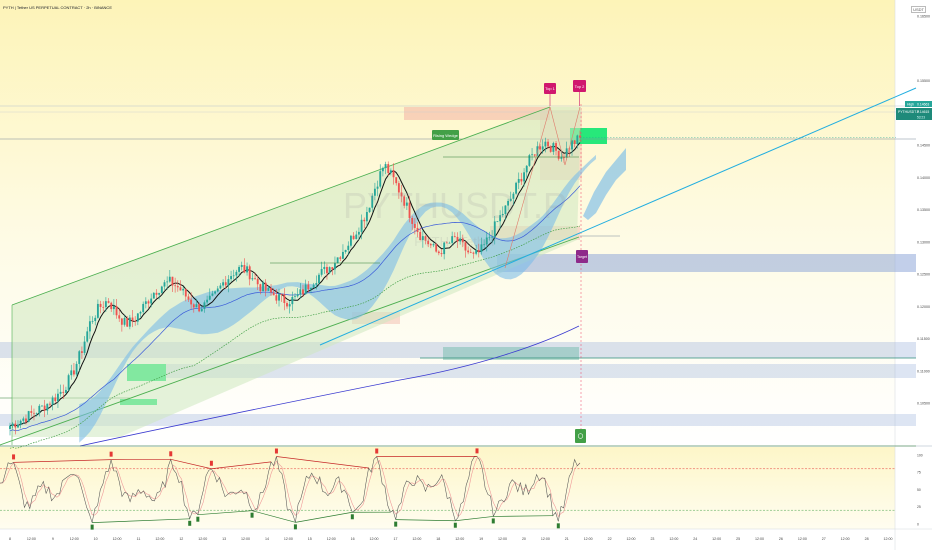 This screenshot has width=932, height=550. I want to click on time-tick-label: 10, so click(96, 539).